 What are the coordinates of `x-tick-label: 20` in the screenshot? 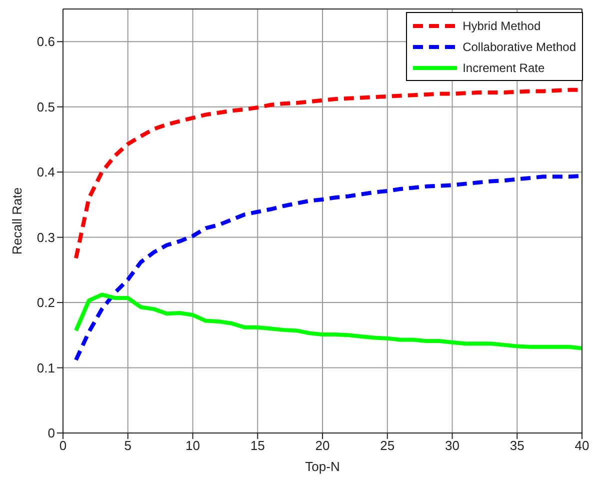 It's located at (322, 446).